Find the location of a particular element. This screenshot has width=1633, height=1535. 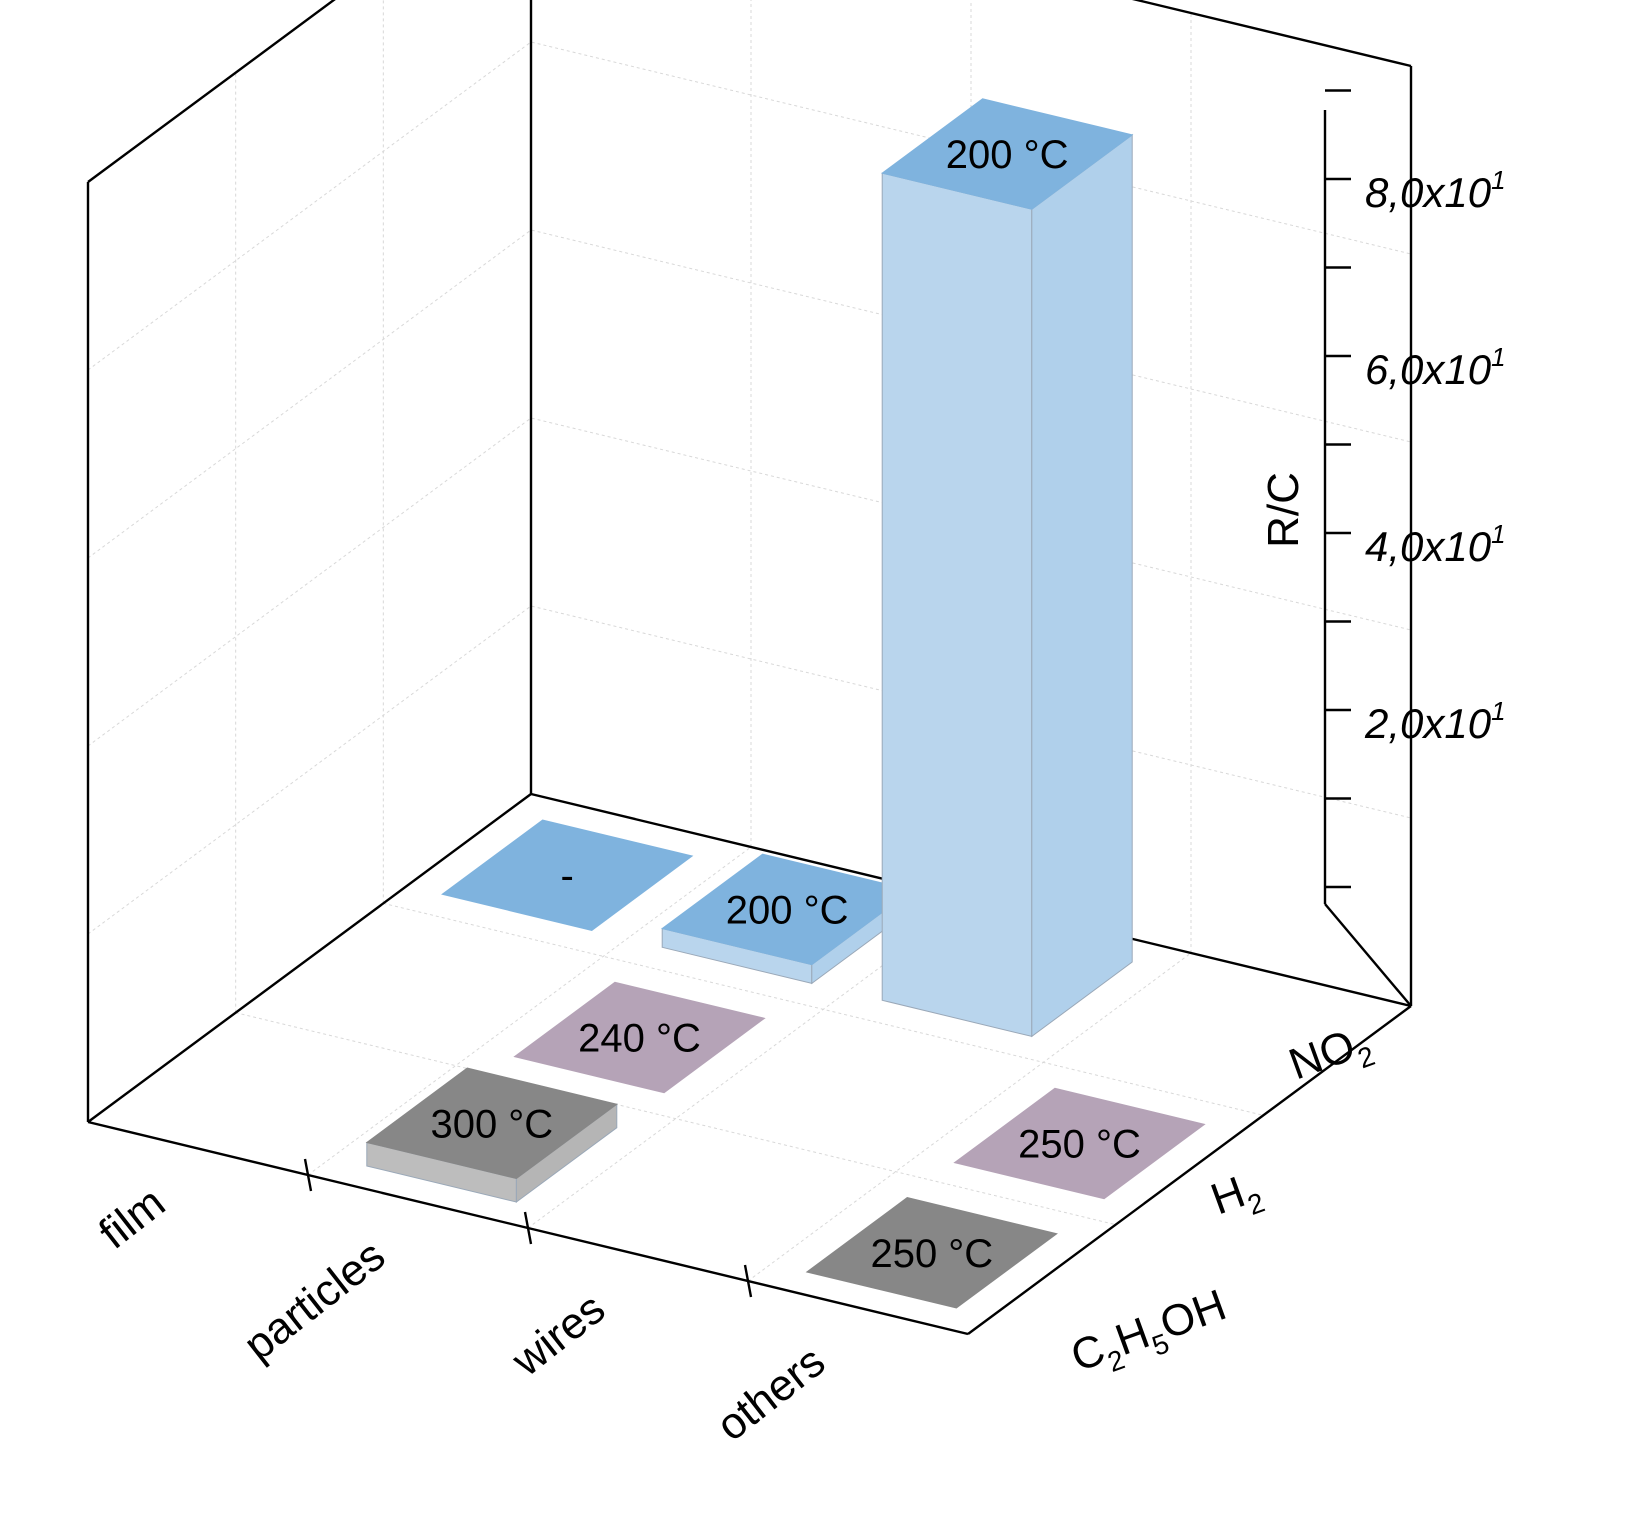

bar-side-face is located at coordinates (1082, 585).